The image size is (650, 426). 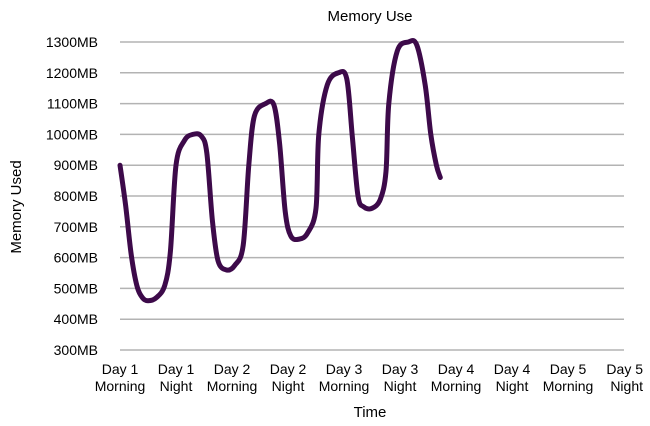 I want to click on x-tick-label: Day 1 Morning, so click(x=120, y=377).